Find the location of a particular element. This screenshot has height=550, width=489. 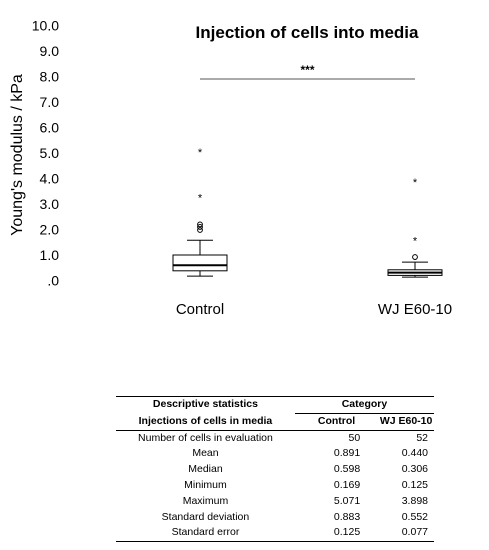

table-row: Number of cells in evaluation 50 52 is located at coordinates (275, 438).